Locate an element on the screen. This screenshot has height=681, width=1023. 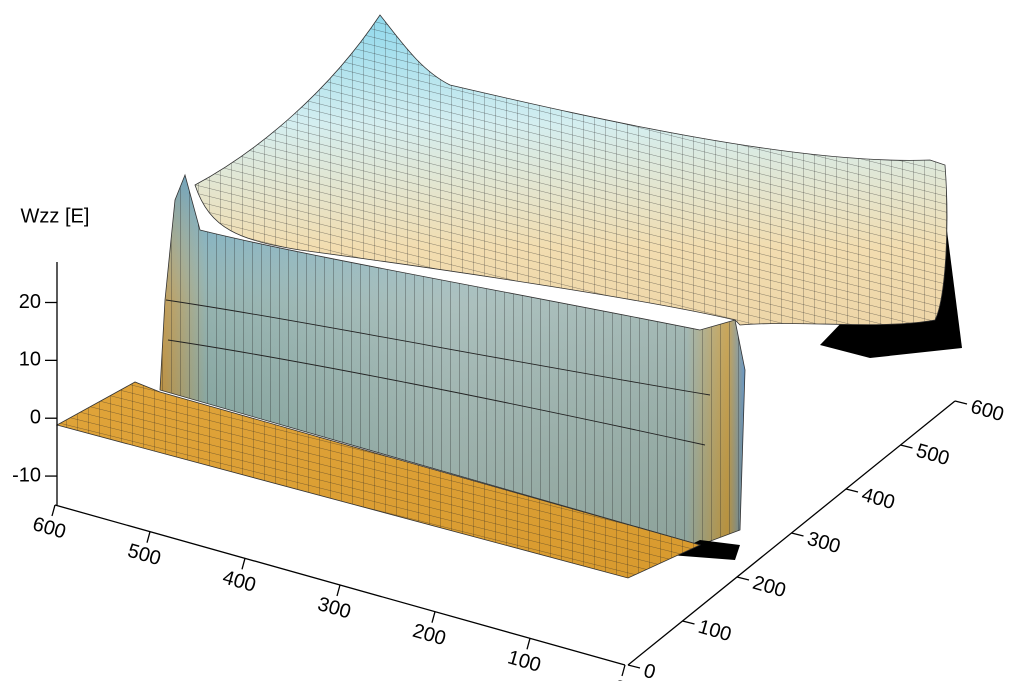
z-axis-label: Wzz [E] is located at coordinates (55, 216).